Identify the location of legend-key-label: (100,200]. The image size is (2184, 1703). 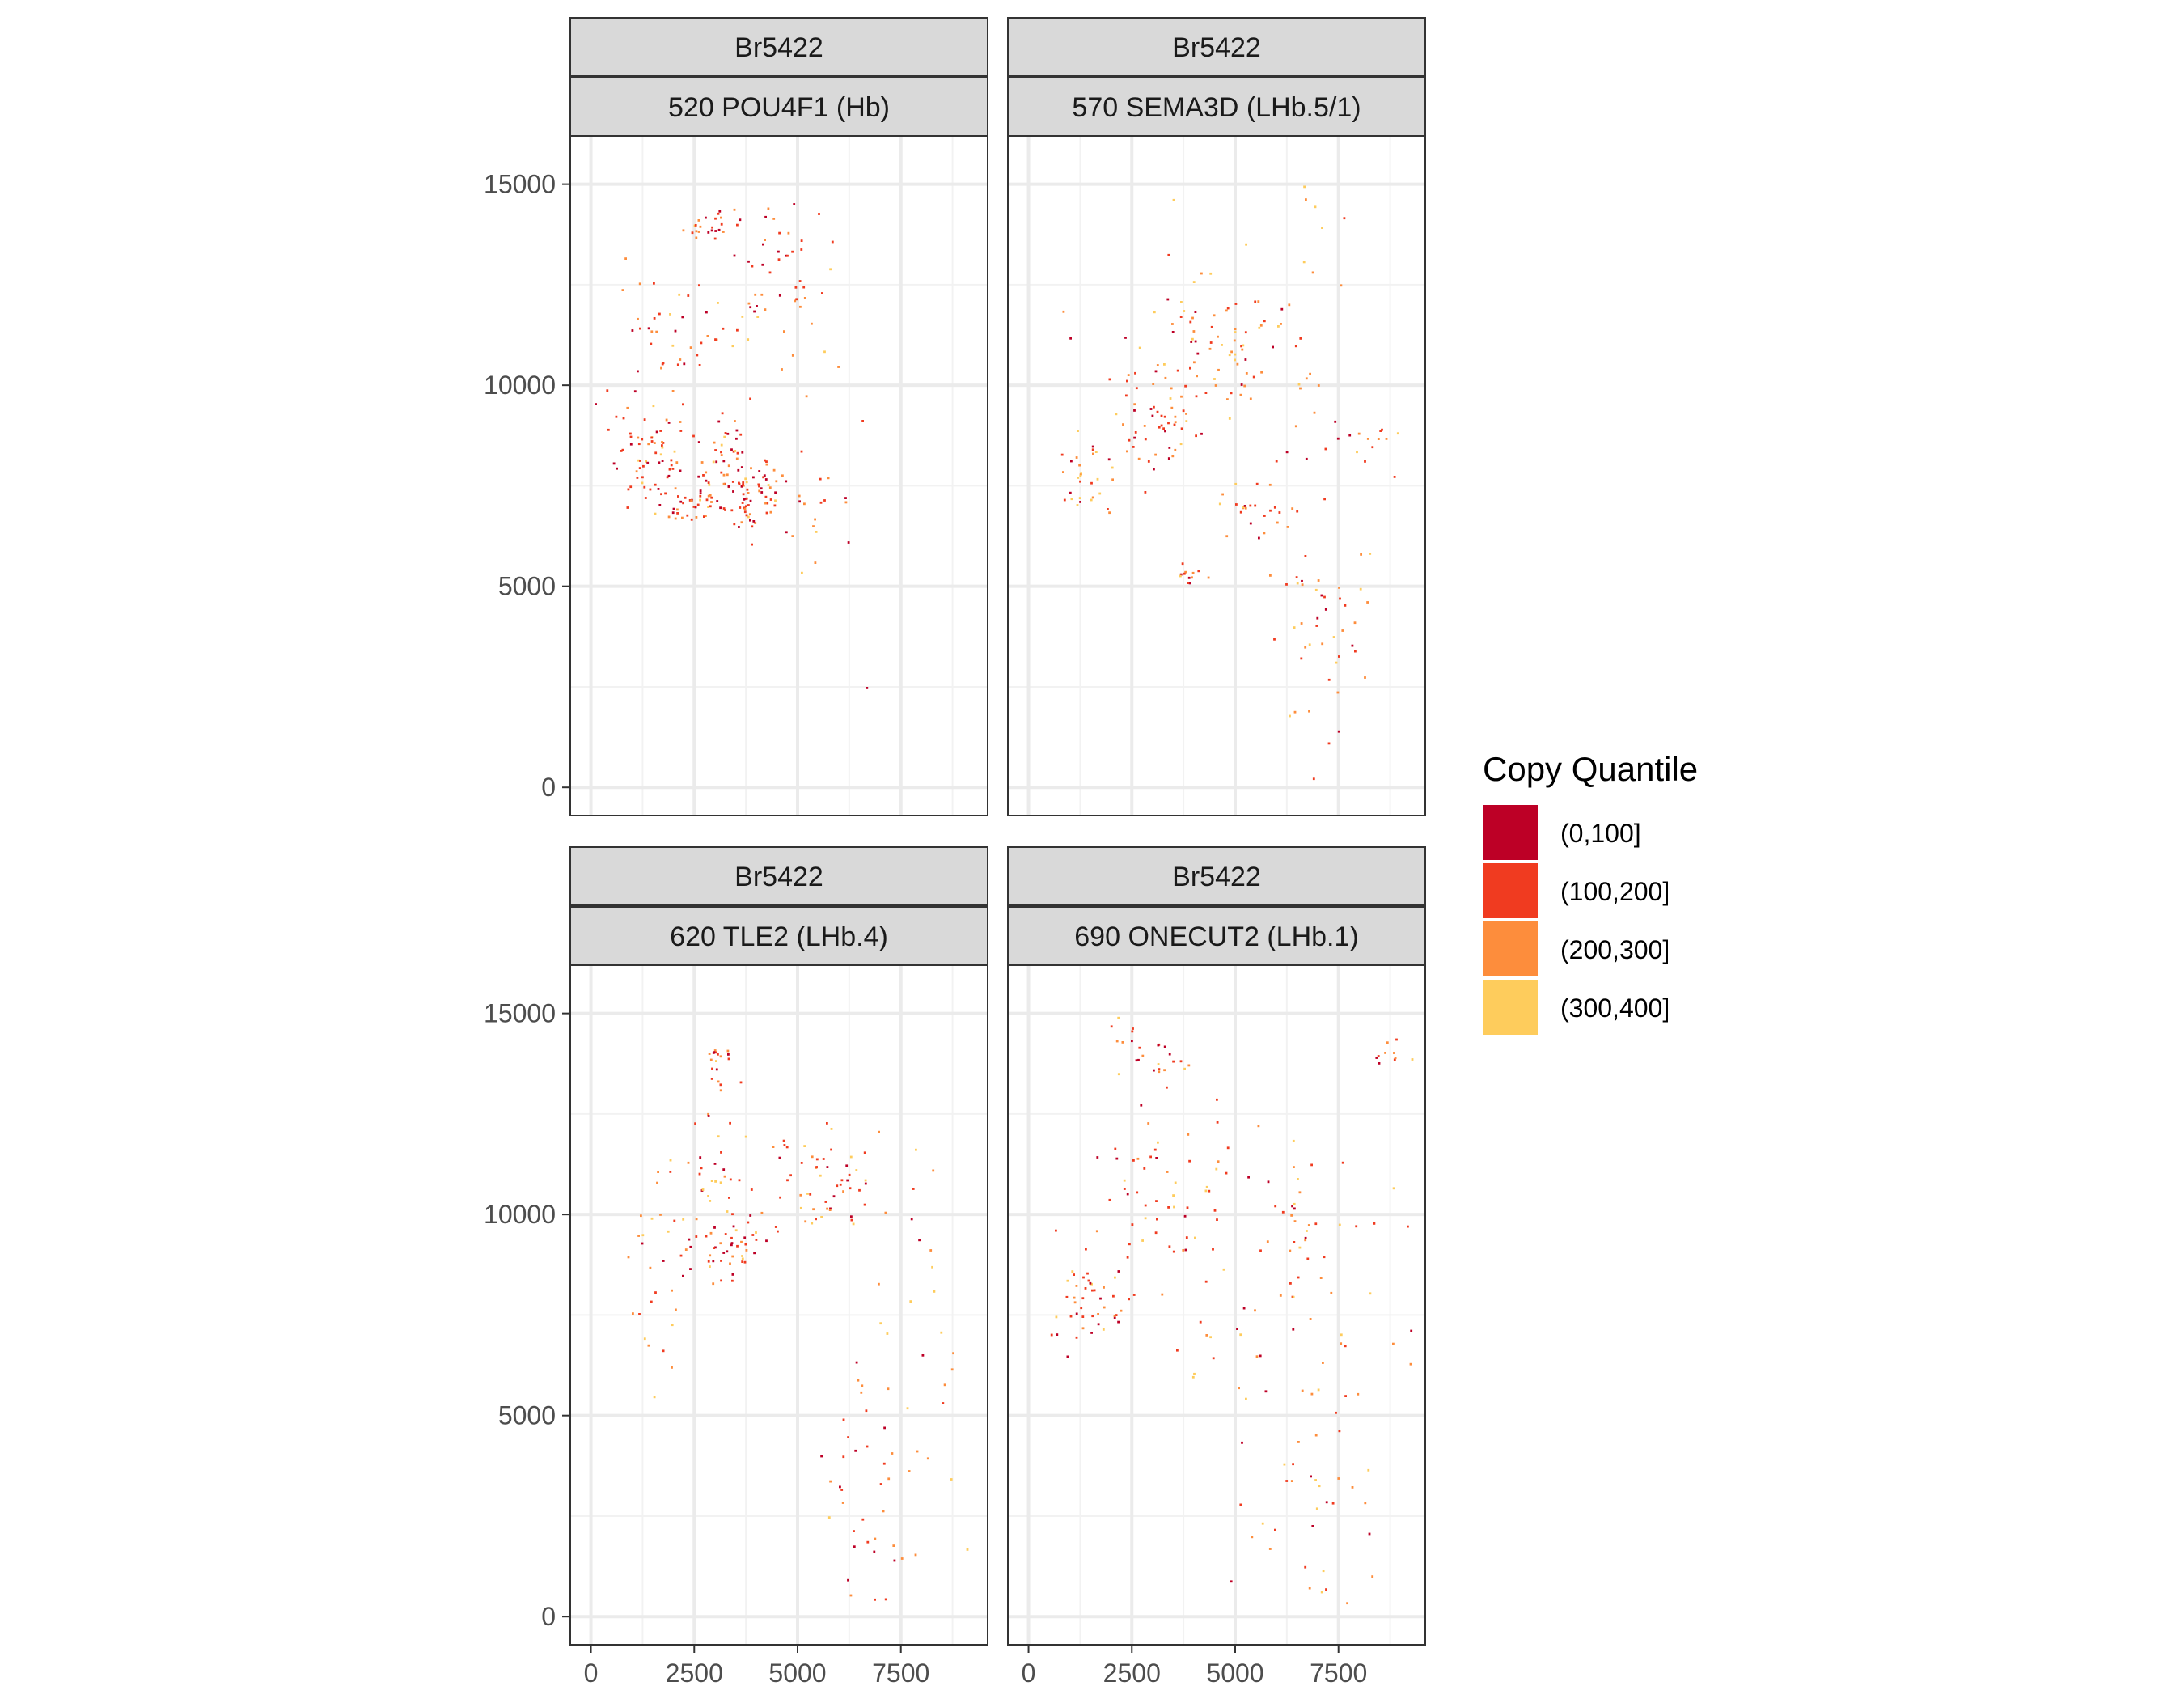
(1615, 892).